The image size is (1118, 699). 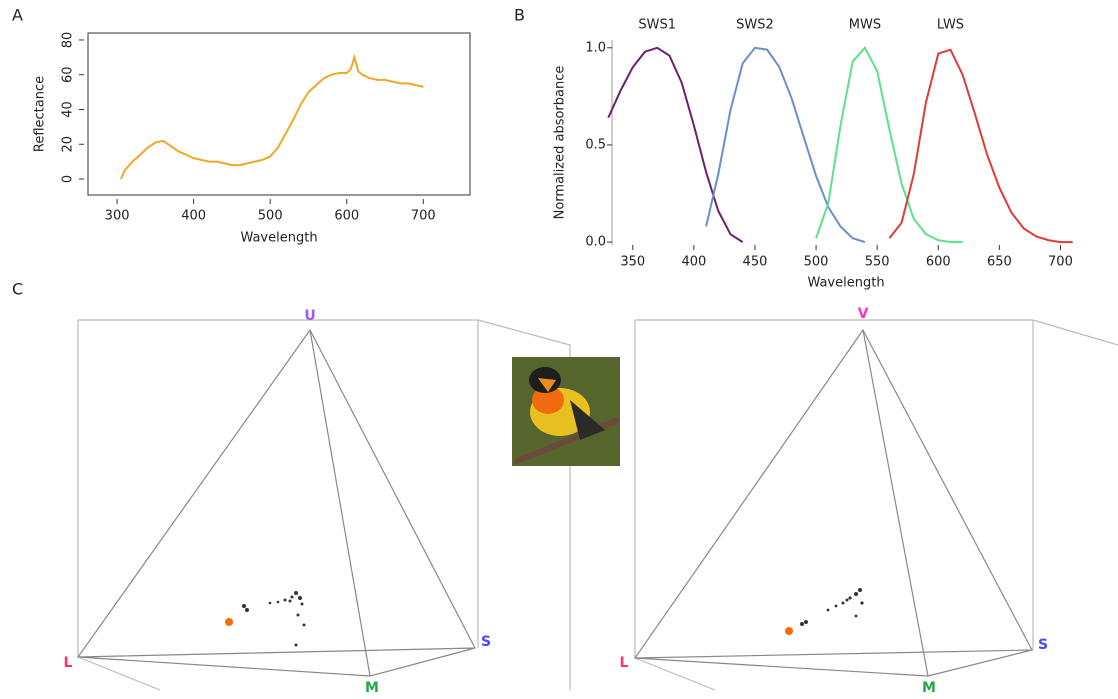 What do you see at coordinates (271, 116) in the screenshot?
I see `reflectance-line` at bounding box center [271, 116].